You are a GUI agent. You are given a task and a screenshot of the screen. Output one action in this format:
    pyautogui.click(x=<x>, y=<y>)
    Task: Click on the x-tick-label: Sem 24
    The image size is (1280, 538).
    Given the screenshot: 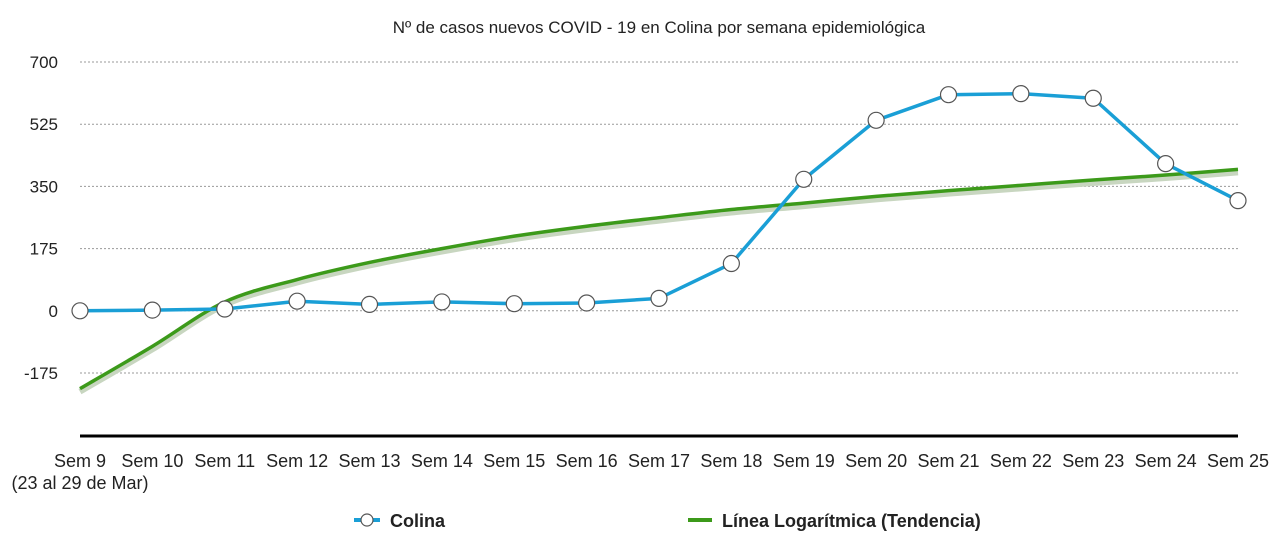 What is the action you would take?
    pyautogui.click(x=1166, y=461)
    